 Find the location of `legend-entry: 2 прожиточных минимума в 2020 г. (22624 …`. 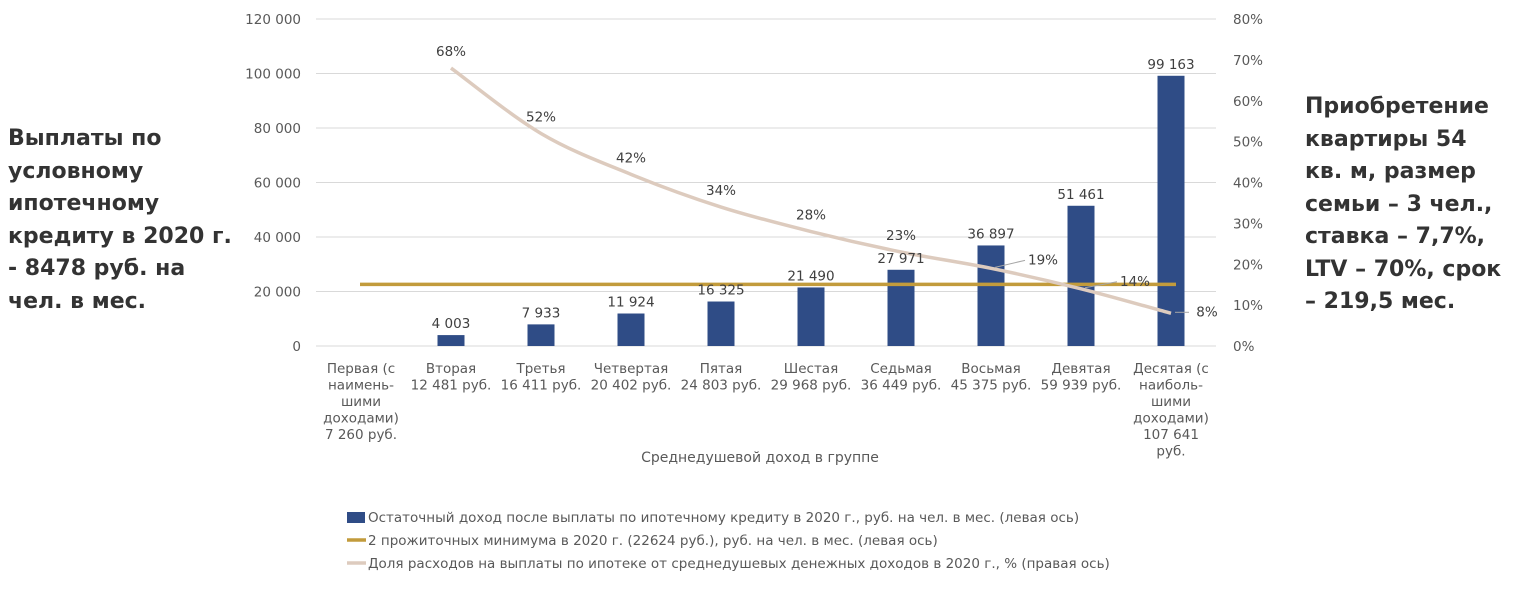

legend-entry: 2 прожиточных минимума в 2020 г. (22624 … is located at coordinates (653, 541).